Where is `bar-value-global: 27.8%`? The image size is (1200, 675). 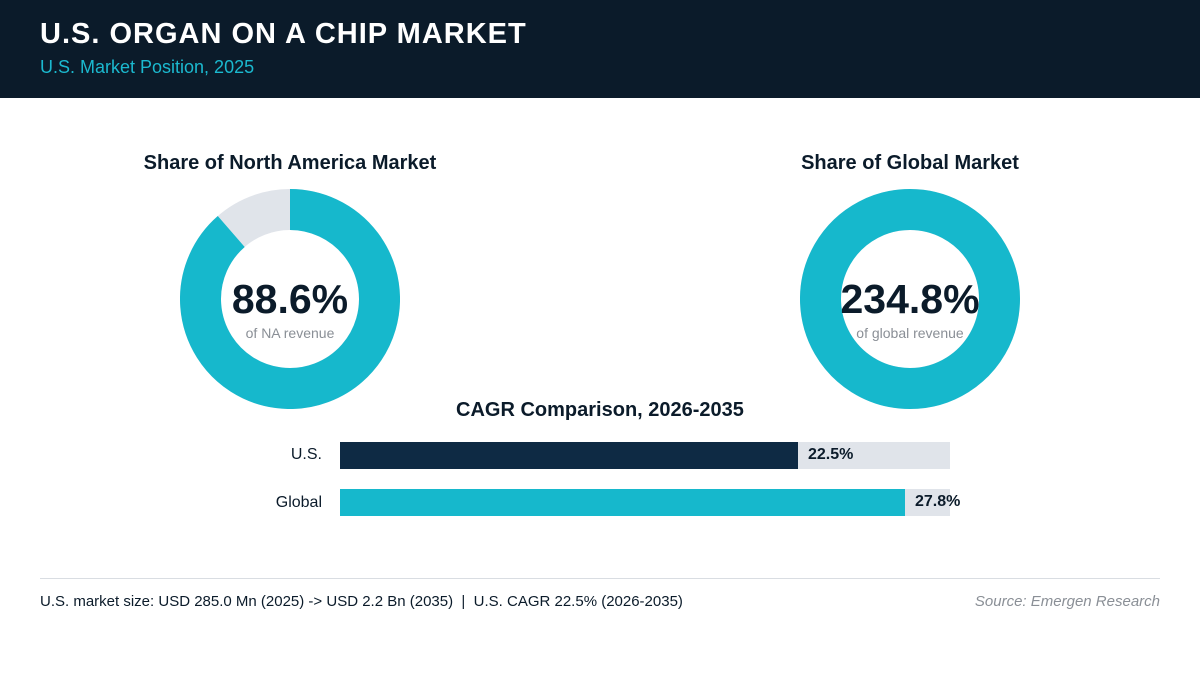
bar-value-global: 27.8% is located at coordinates (938, 501).